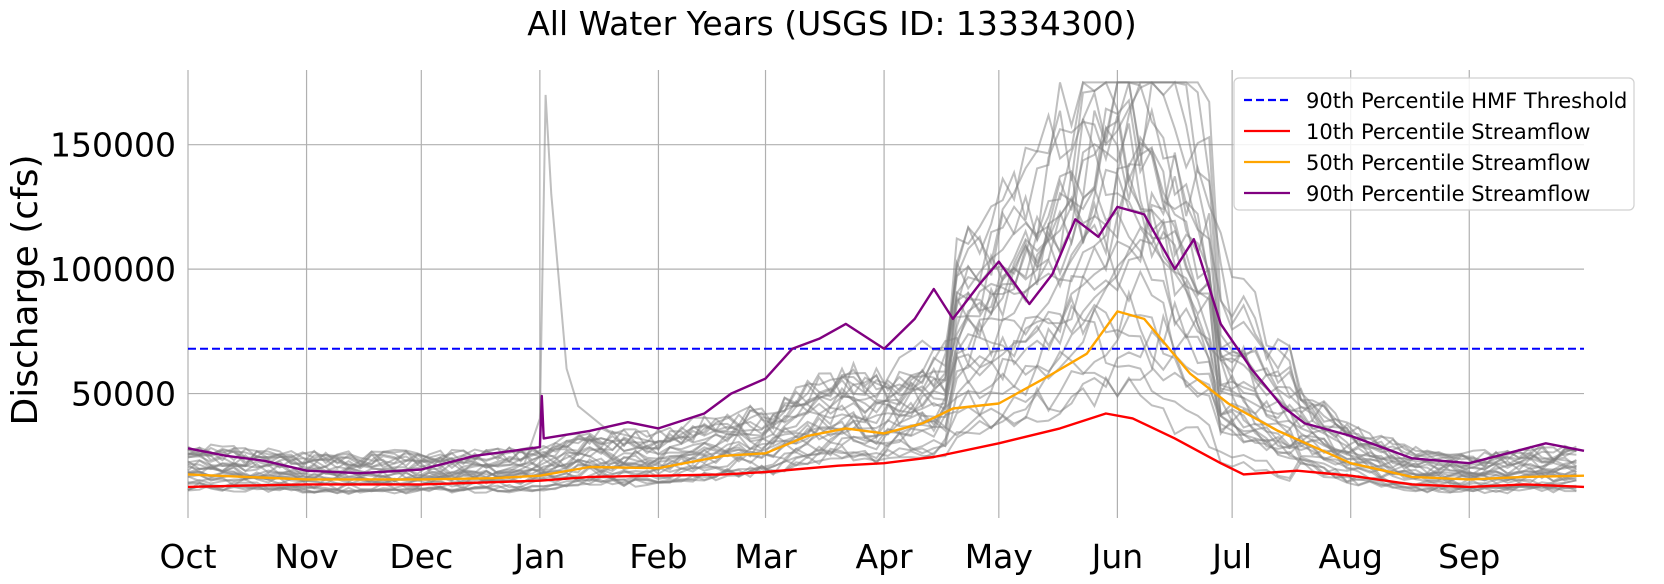  I want to click on legend-box, so click(1434, 144).